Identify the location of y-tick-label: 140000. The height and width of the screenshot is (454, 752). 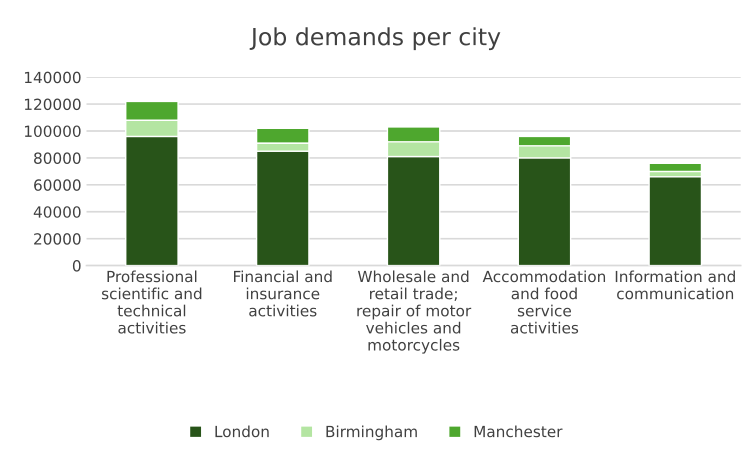
(52, 78).